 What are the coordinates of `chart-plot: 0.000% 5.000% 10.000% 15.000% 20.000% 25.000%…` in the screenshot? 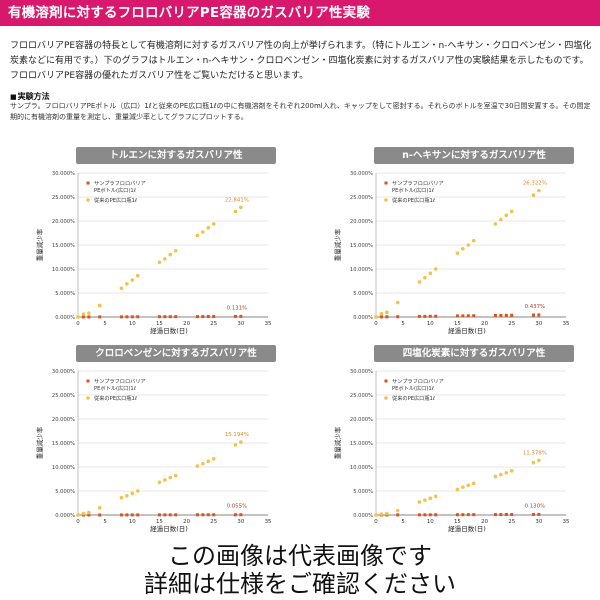 It's located at (451, 253).